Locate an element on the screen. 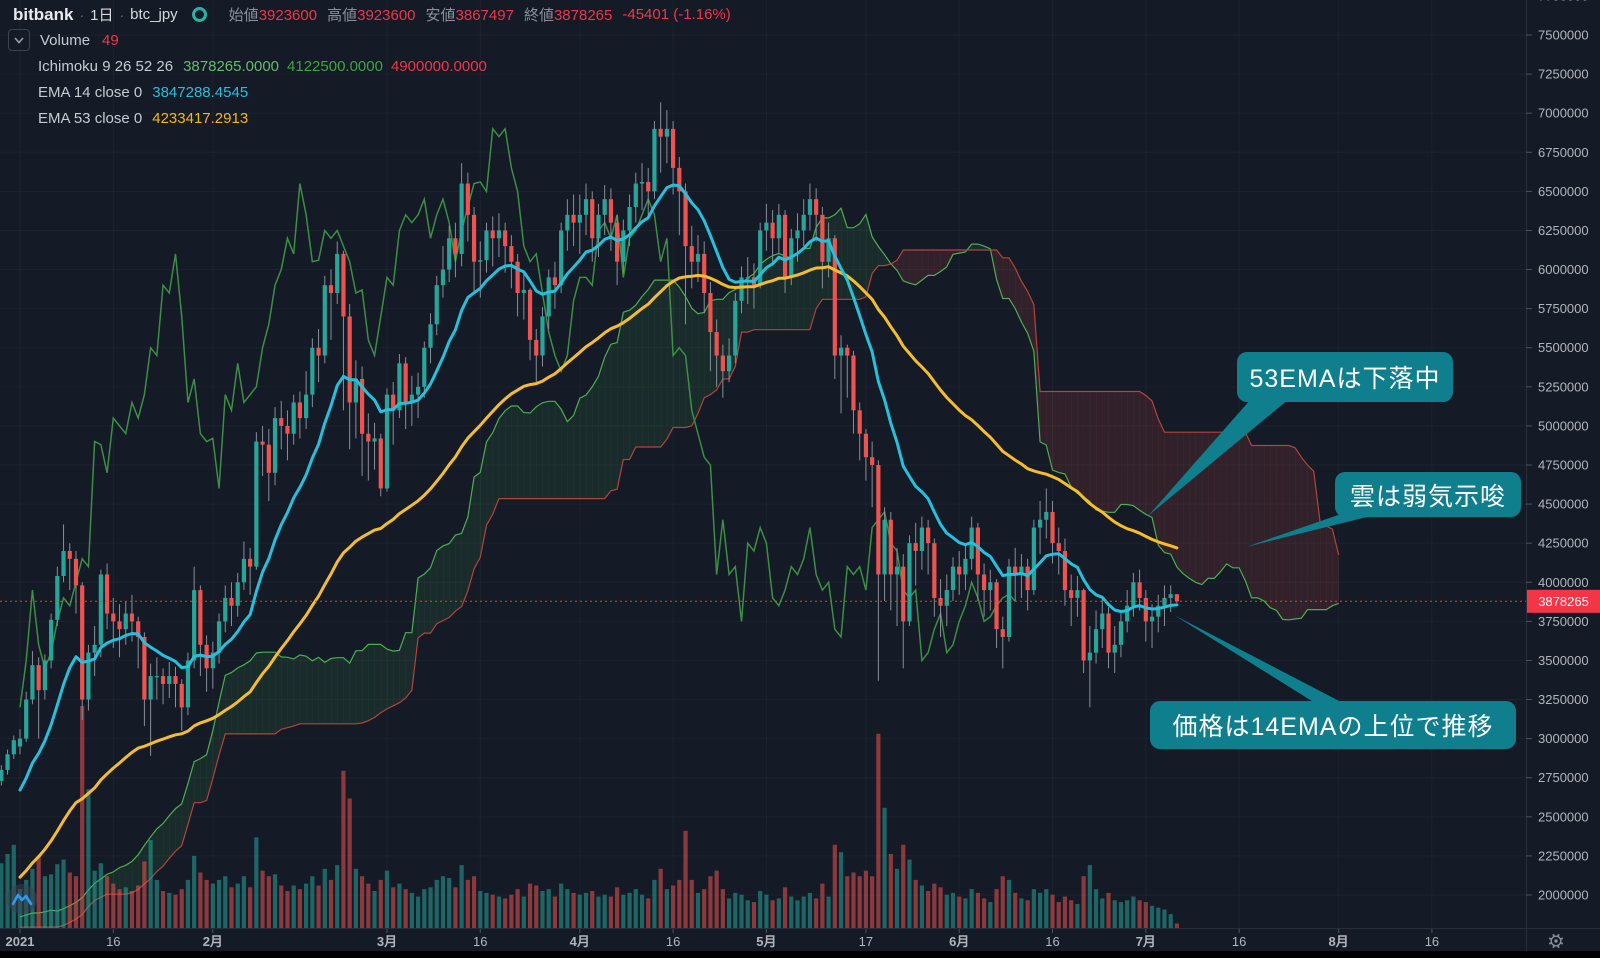 This screenshot has height=958, width=1600. tradingview-logo is located at coordinates (22, 899).